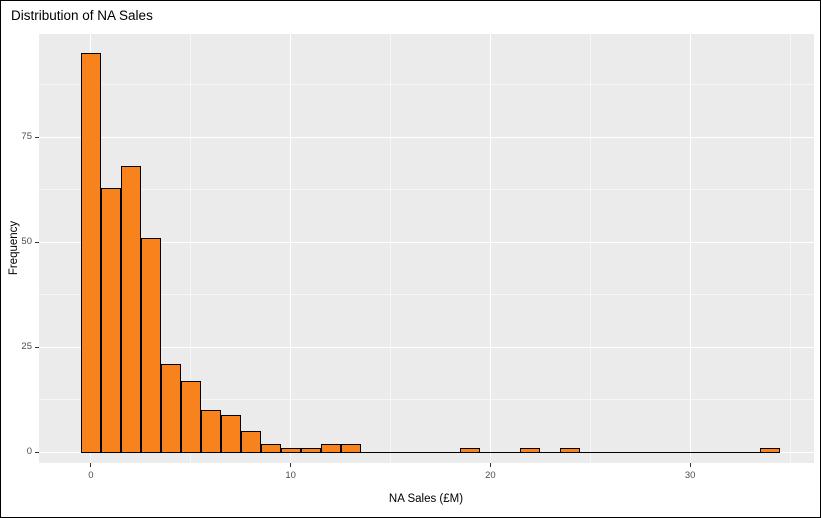 The image size is (821, 518). I want to click on x-axis-title: NA Sales (£M), so click(426, 499).